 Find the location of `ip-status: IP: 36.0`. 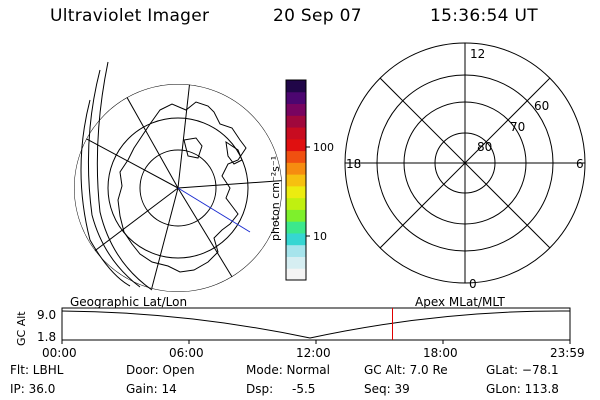

ip-status: IP: 36.0 is located at coordinates (33, 389).